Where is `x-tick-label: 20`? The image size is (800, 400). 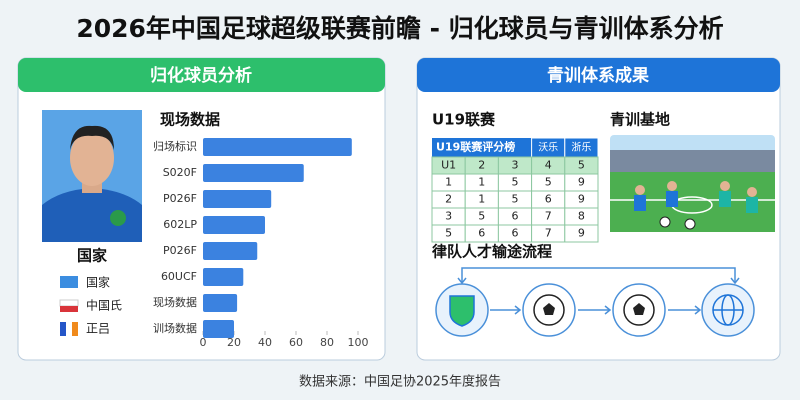
x-tick-label: 20 is located at coordinates (234, 342).